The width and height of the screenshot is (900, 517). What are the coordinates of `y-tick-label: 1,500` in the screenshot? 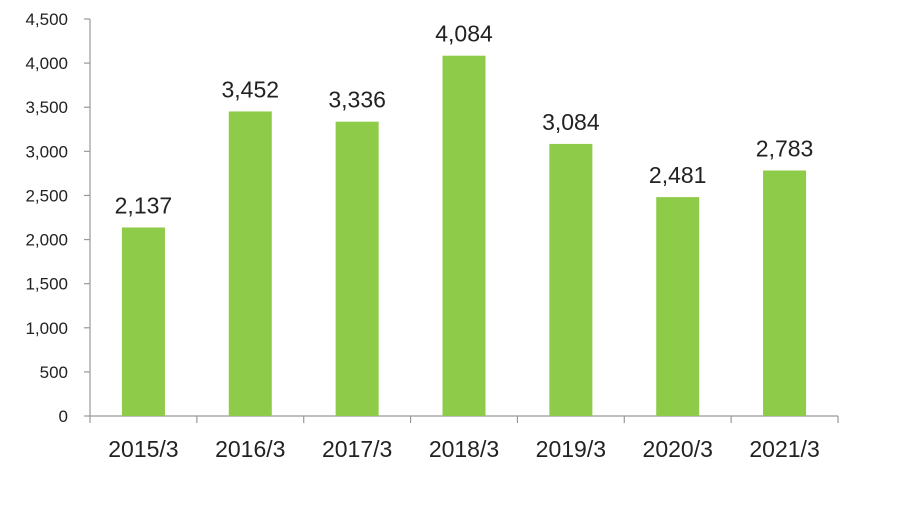 It's located at (46, 284).